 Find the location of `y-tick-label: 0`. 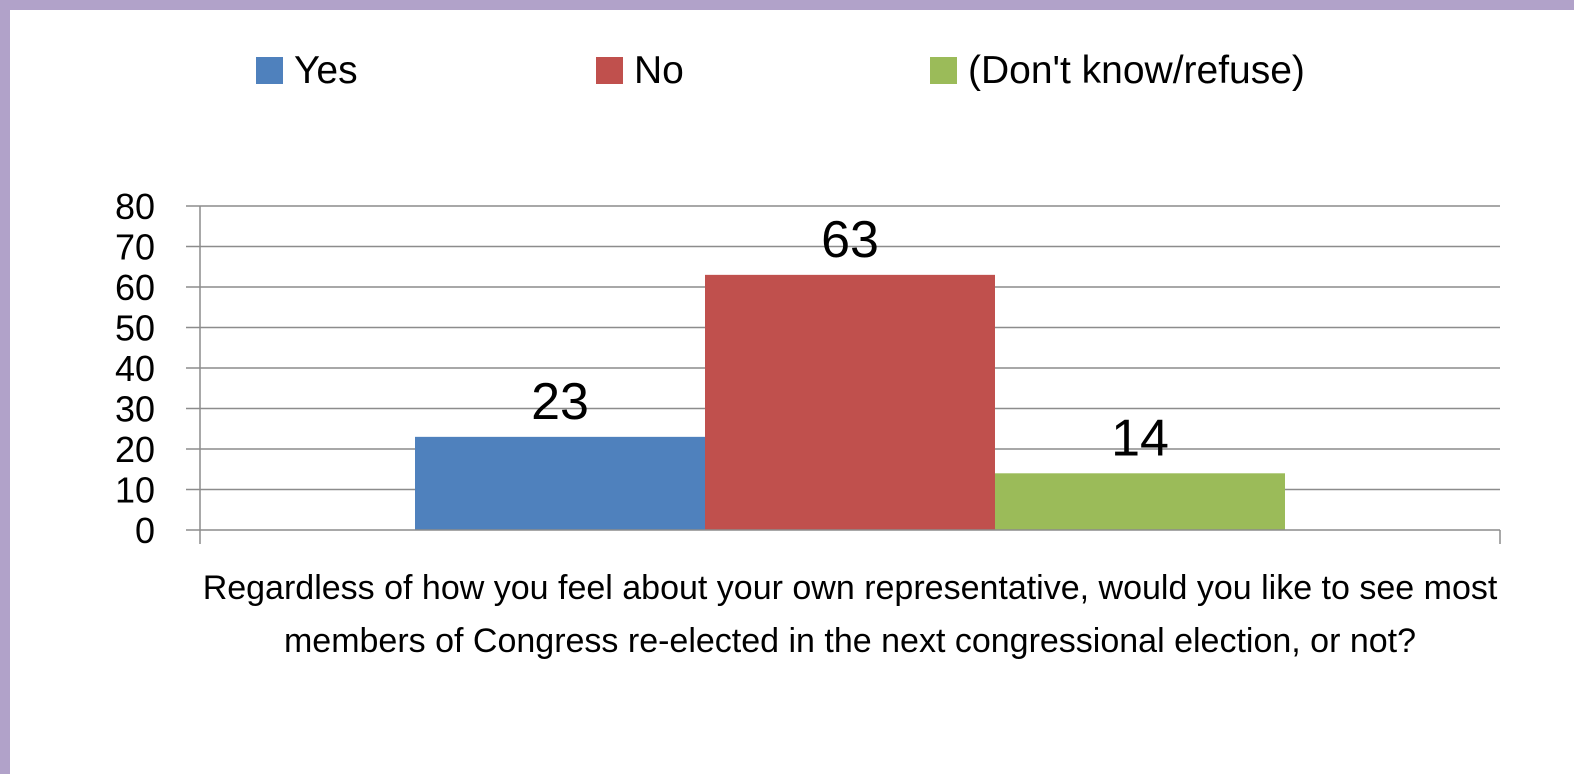

y-tick-label: 0 is located at coordinates (145, 530).